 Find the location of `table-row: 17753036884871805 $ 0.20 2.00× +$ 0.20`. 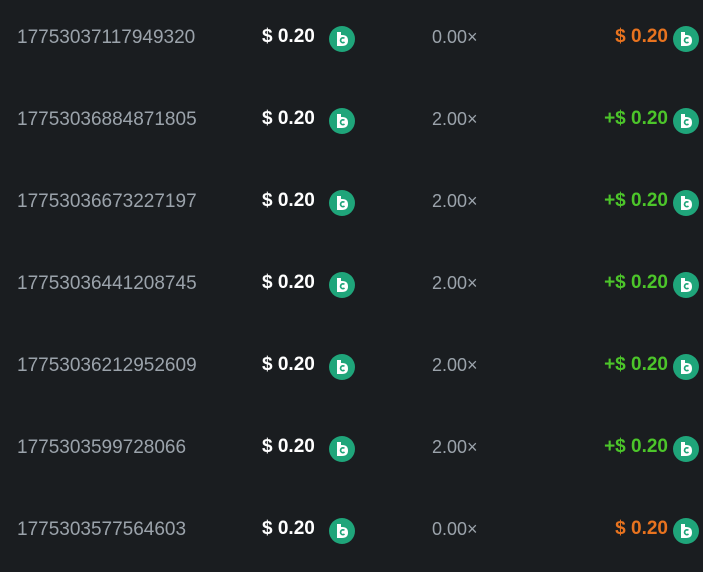

table-row: 17753036884871805 $ 0.20 2.00× +$ 0.20 is located at coordinates (351, 121).